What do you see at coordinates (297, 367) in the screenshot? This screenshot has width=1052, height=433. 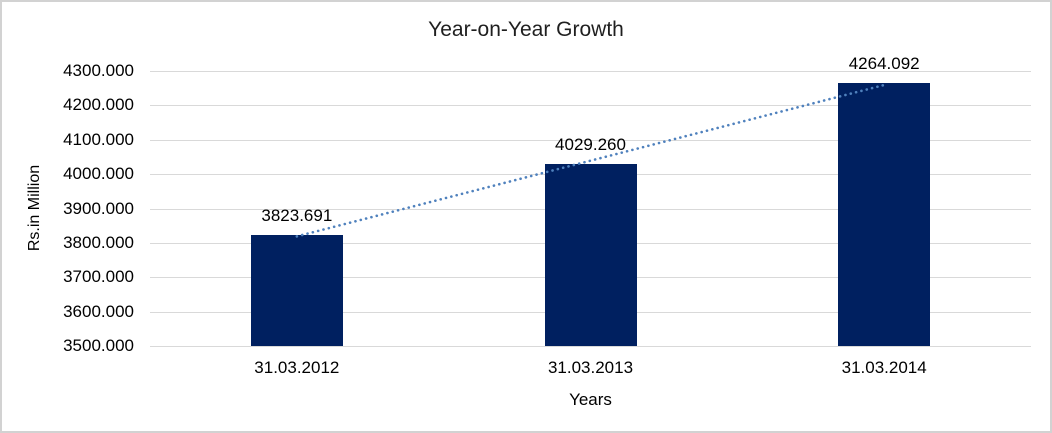 I see `x-tick-label: 31.03.2012` at bounding box center [297, 367].